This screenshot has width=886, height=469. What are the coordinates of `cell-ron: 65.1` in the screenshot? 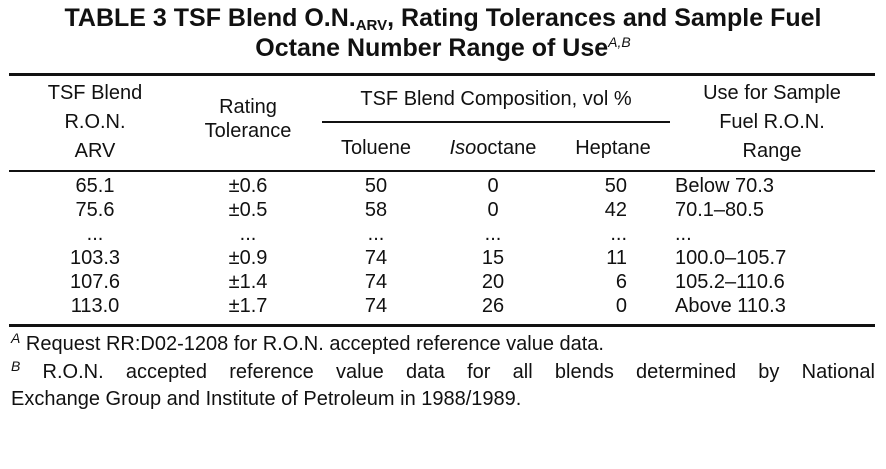 It's located at (95, 186).